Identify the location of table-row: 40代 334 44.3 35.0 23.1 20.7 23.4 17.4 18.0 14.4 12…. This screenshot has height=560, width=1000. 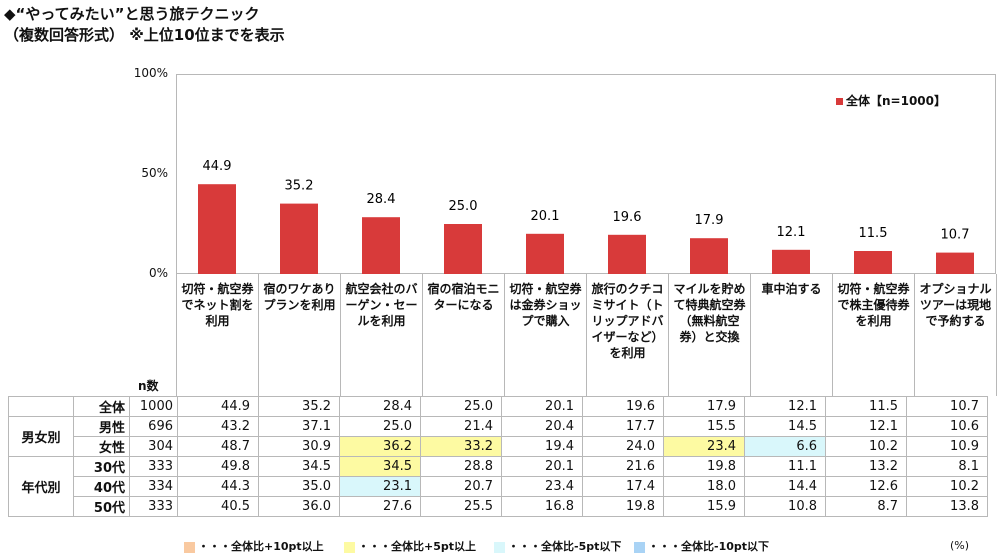
(498, 486).